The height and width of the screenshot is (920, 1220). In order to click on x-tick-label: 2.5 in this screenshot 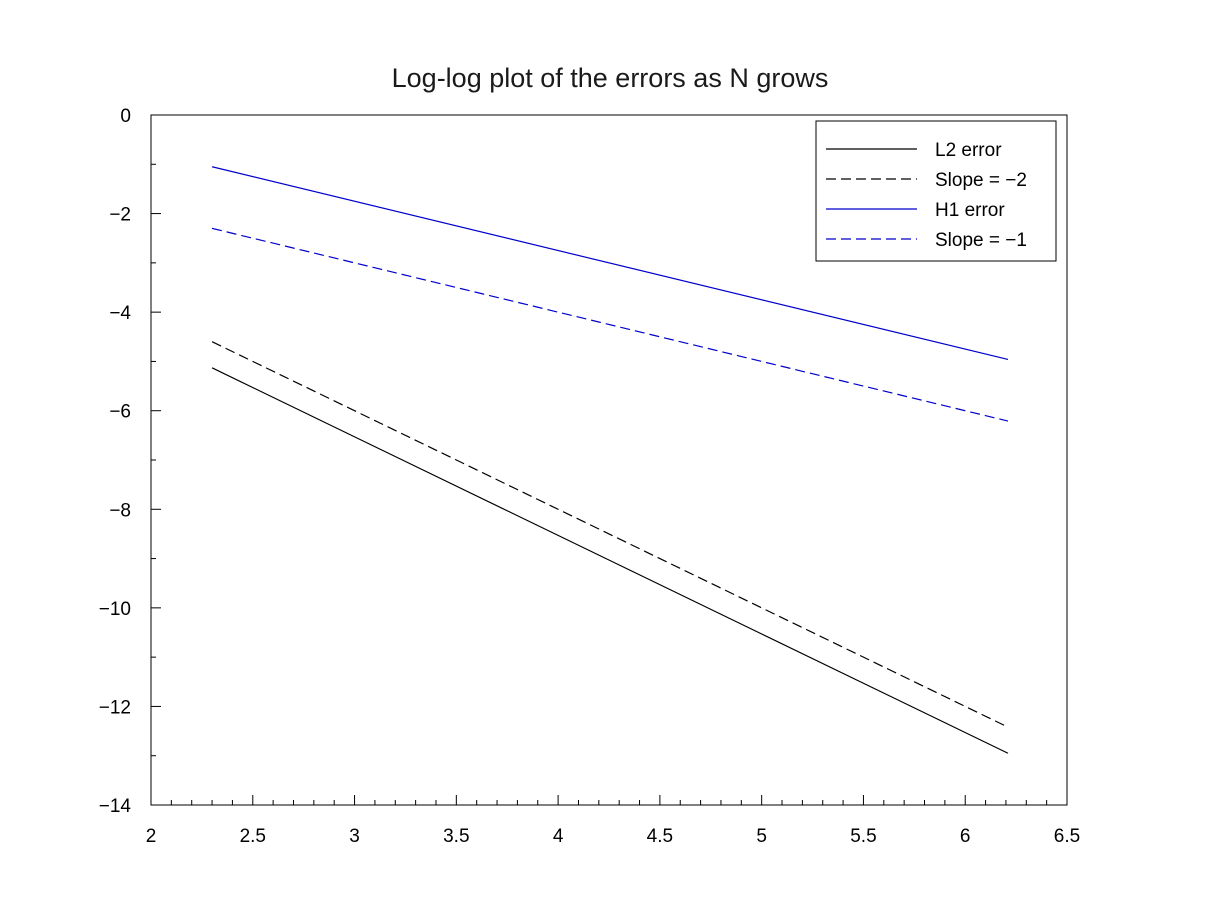, I will do `click(253, 836)`.